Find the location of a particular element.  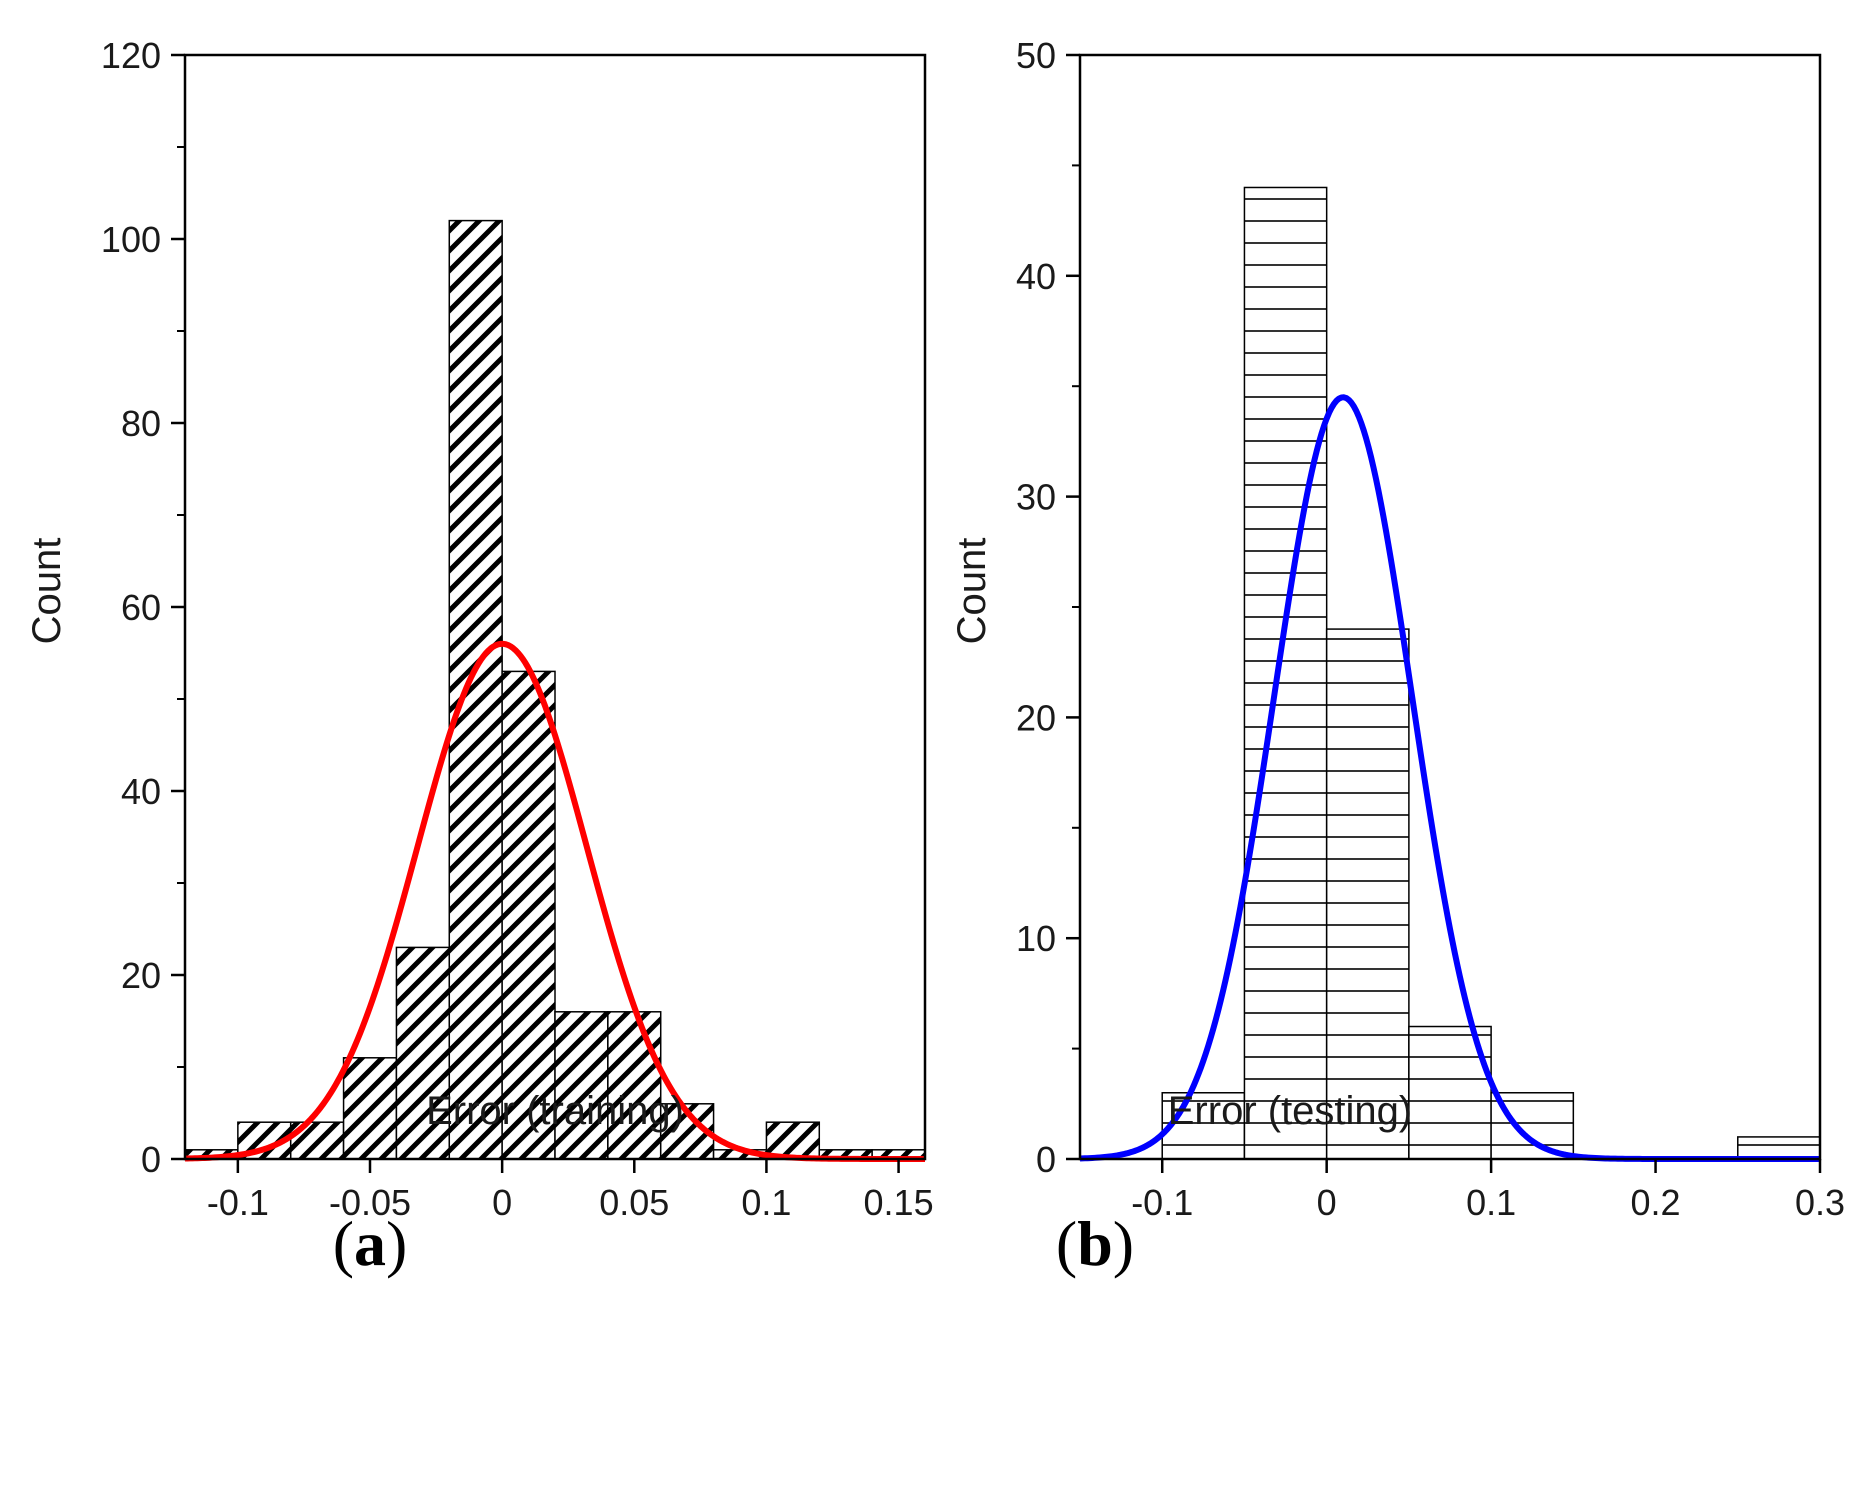

panel-b-ytick-label-0: 0 is located at coordinates (1046, 1159).